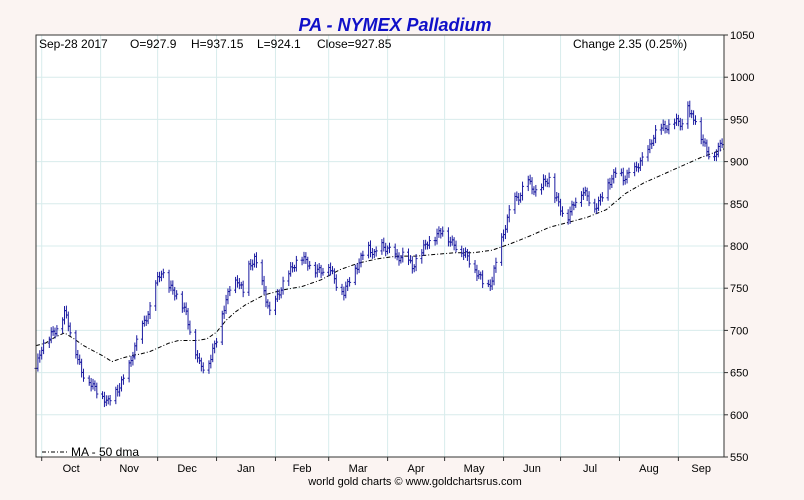  I want to click on x-tick-label: Aug, so click(649, 469).